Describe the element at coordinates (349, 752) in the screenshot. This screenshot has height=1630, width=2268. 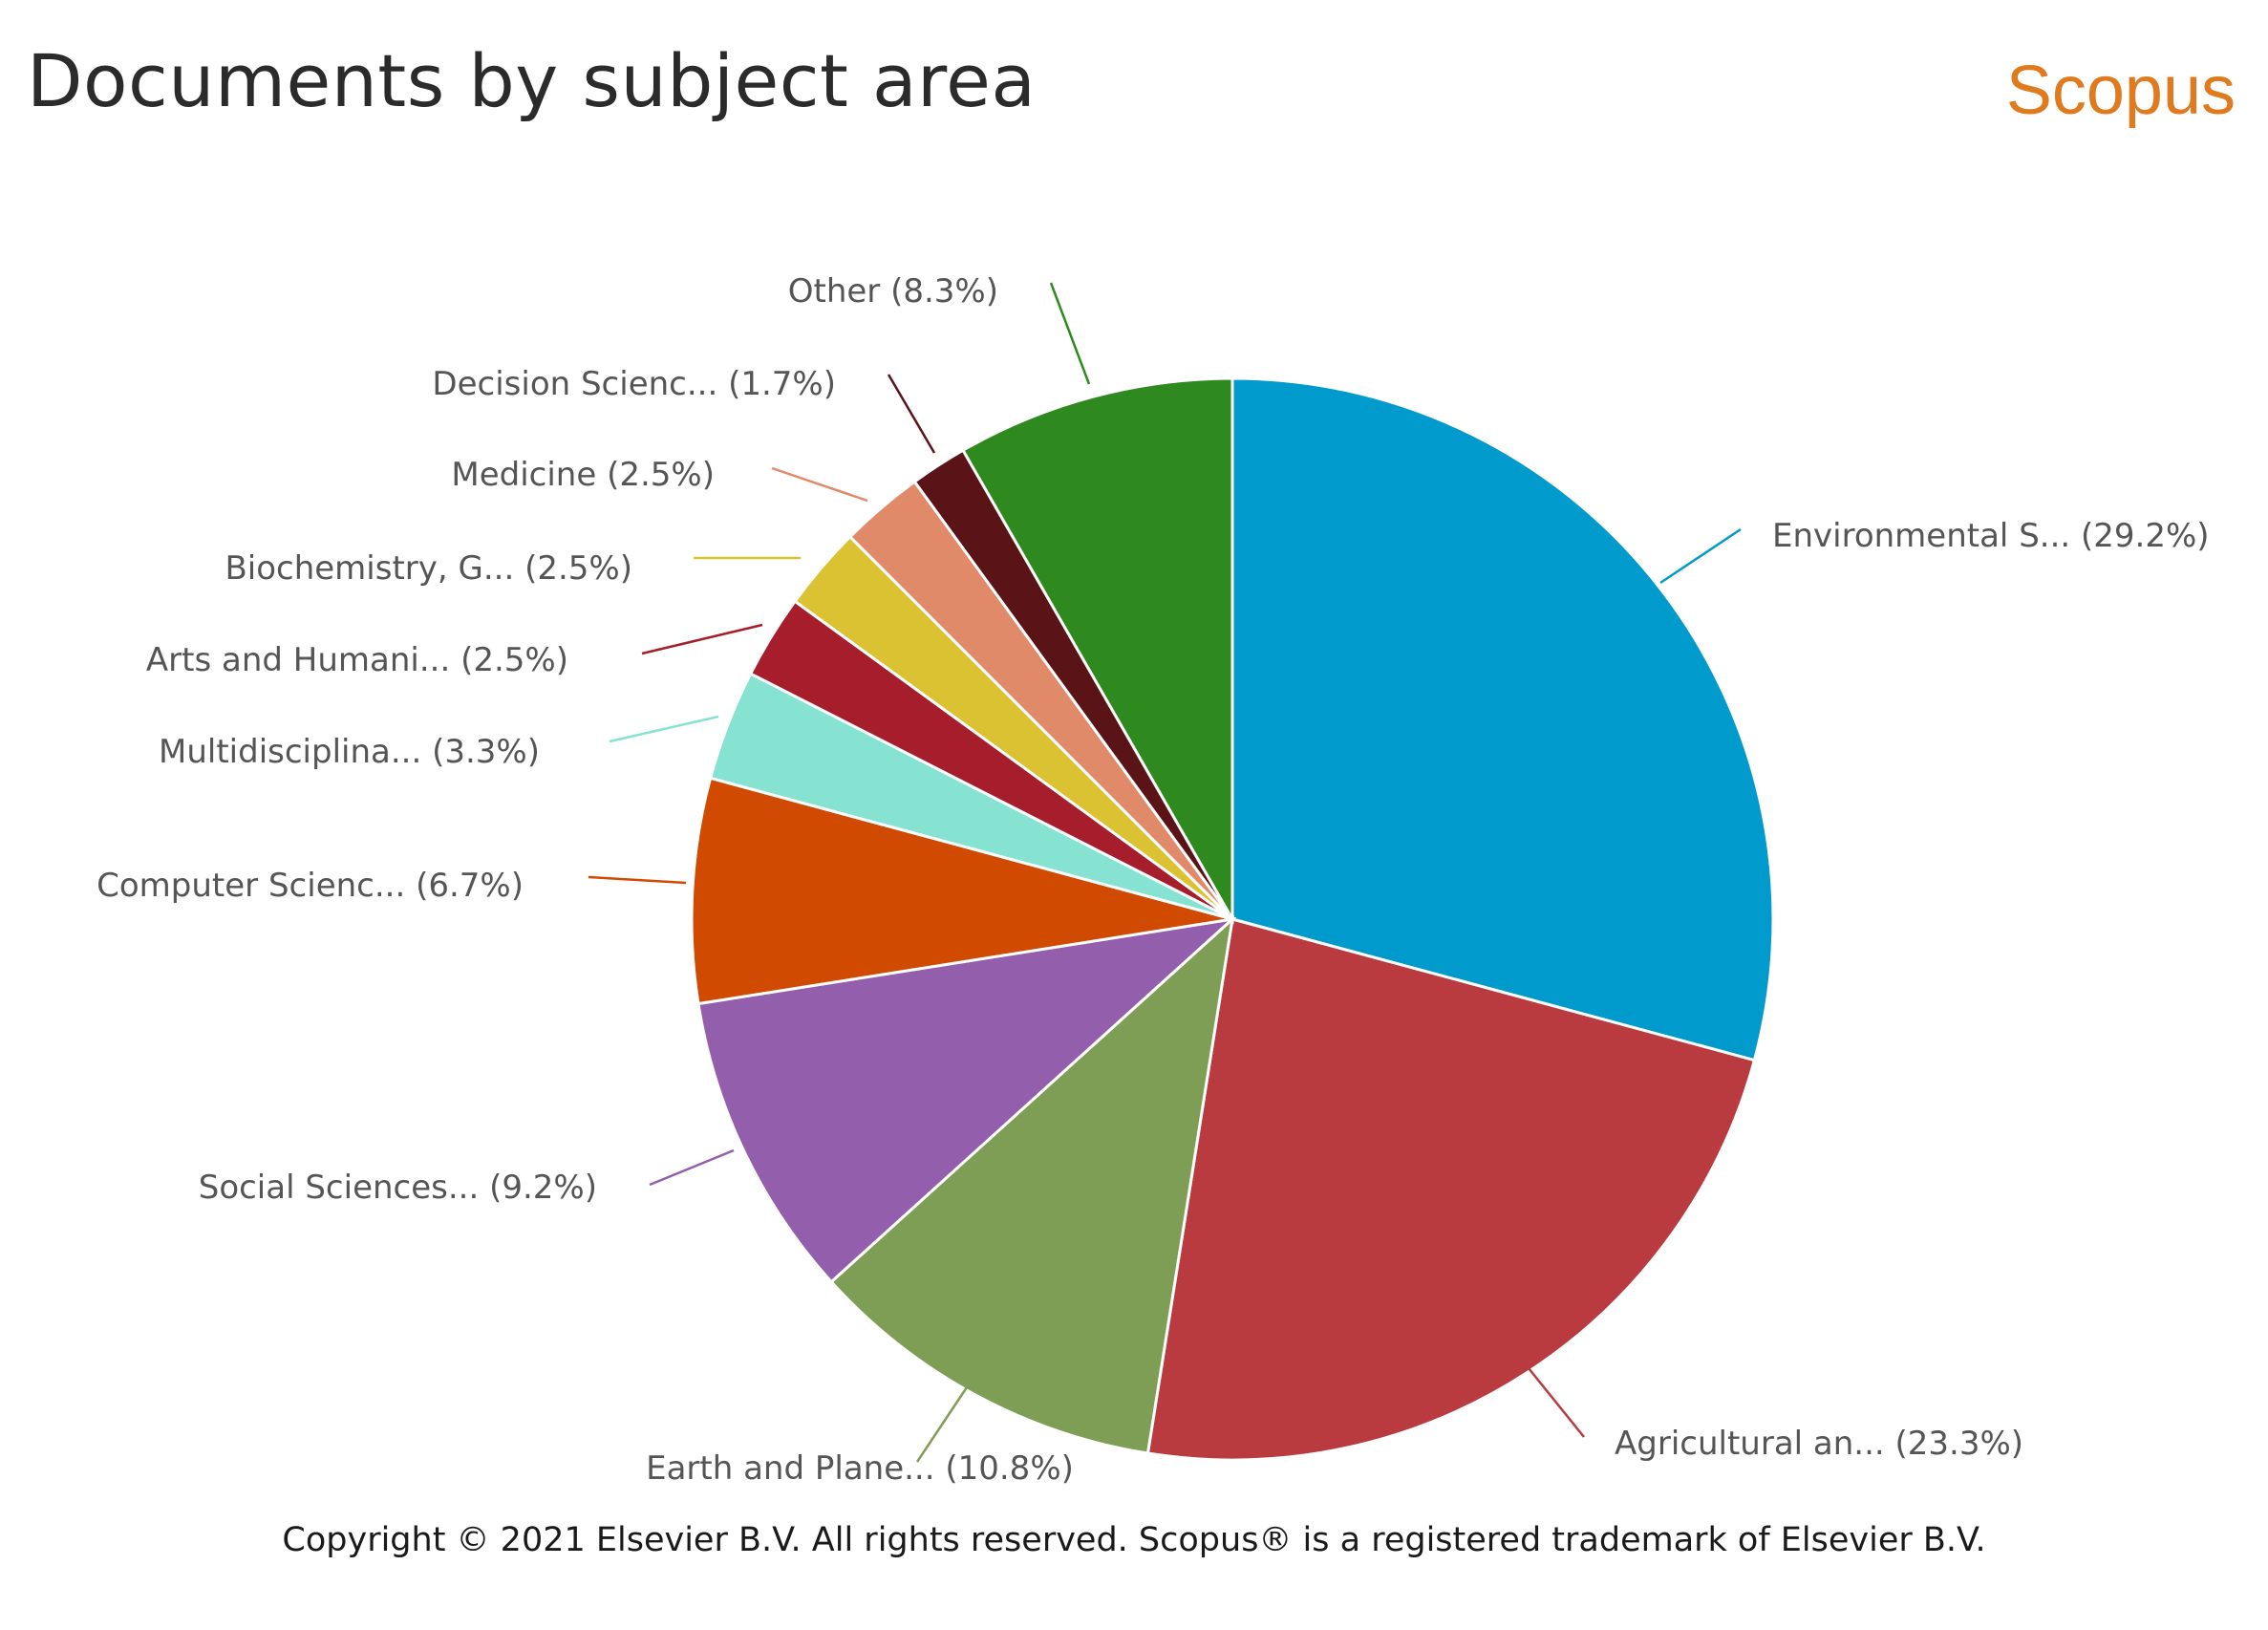
I see `slice-label: Multidisciplina... (3.3%)` at that location.